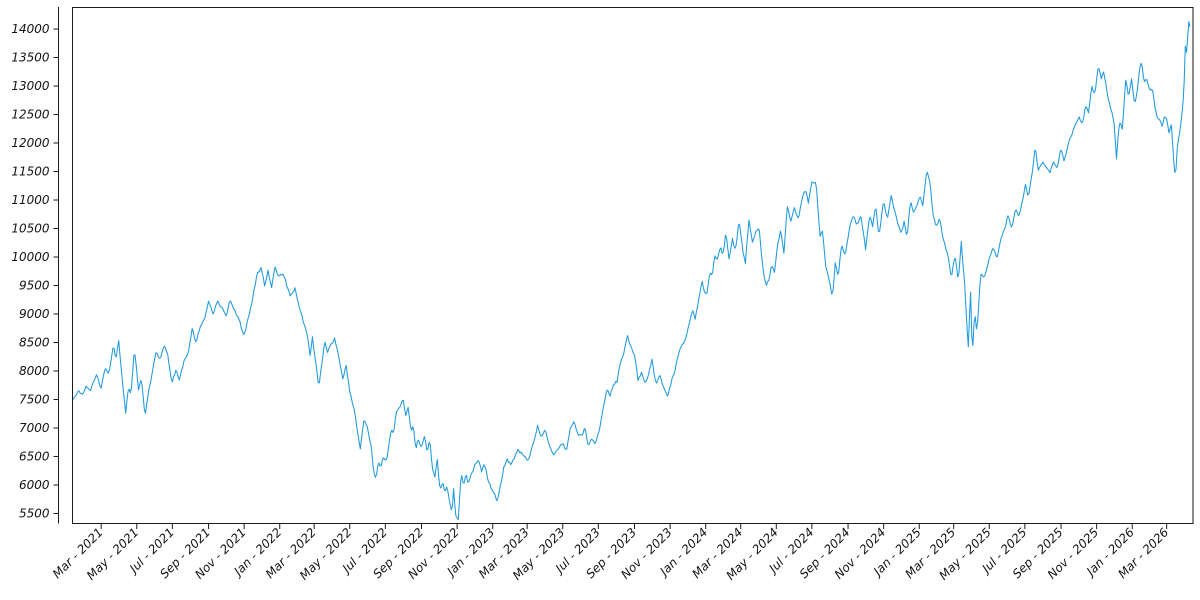 This screenshot has width=1200, height=600. I want to click on y-tick-label: 14000, so click(30, 29).